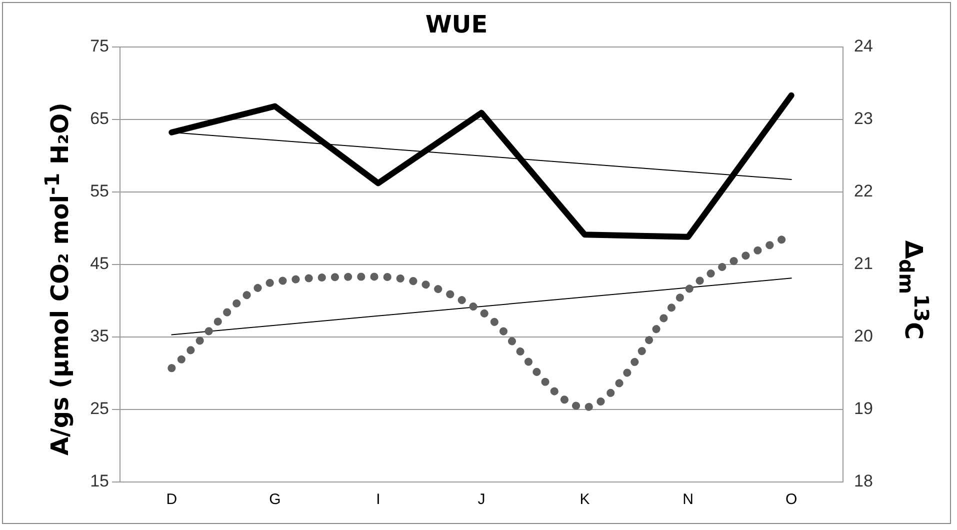 Image resolution: width=957 pixels, height=530 pixels. I want to click on y-tick-label: 55, so click(99, 191).